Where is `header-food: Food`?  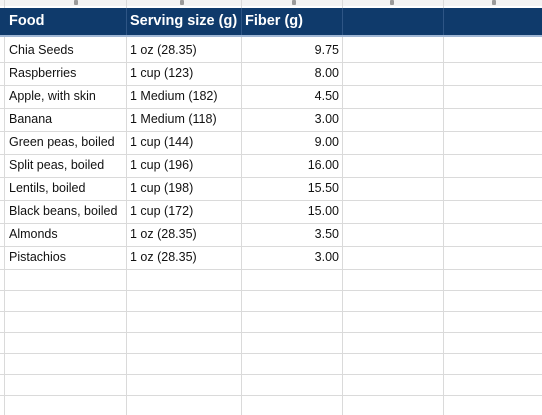
header-food: Food is located at coordinates (27, 21).